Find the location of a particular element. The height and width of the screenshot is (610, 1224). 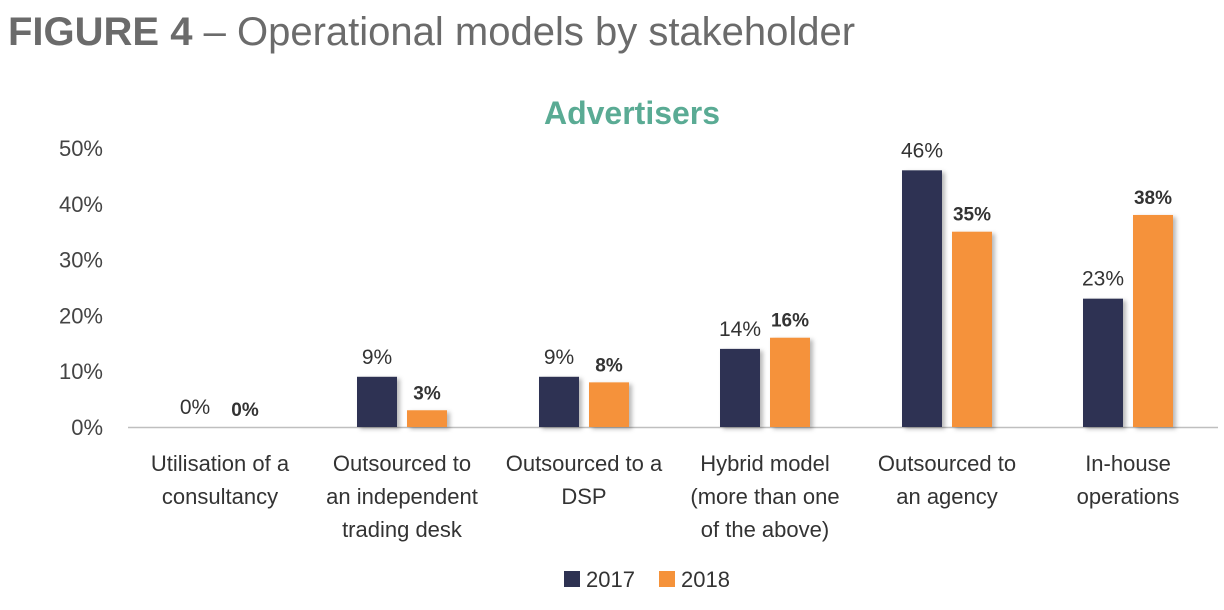

legend-swatch-2018 is located at coordinates (667, 579).